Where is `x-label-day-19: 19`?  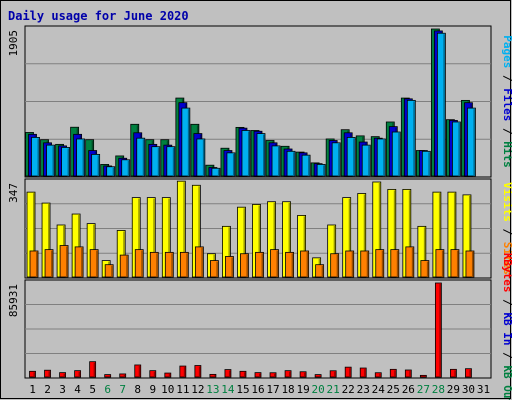 x-label-day-19: 19 is located at coordinates (302, 389).